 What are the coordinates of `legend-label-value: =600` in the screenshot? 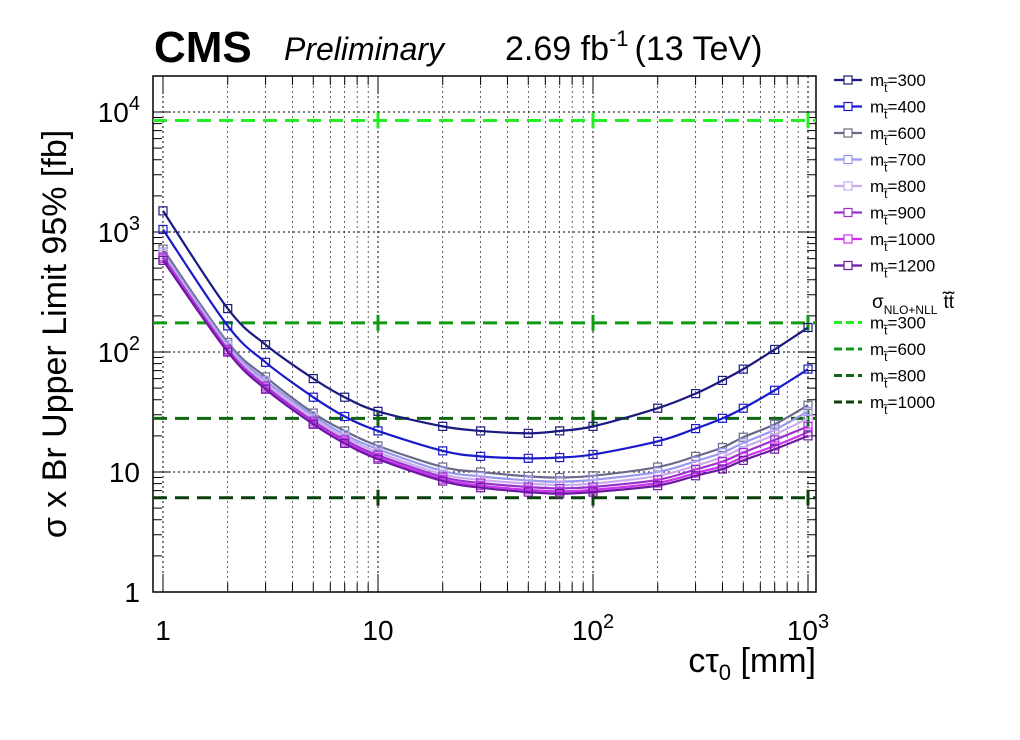 It's located at (907, 349).